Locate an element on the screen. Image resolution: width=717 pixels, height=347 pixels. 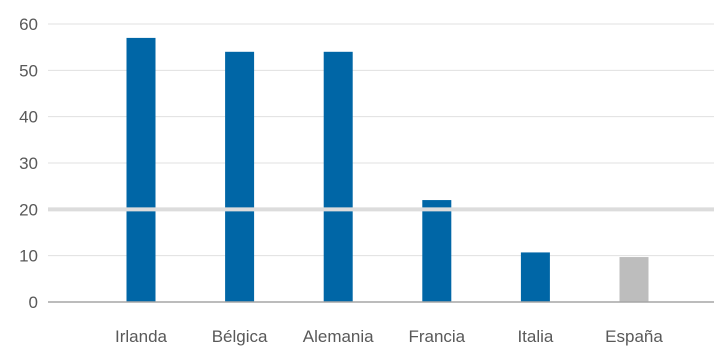
x-tick-label: Bélgica is located at coordinates (240, 336).